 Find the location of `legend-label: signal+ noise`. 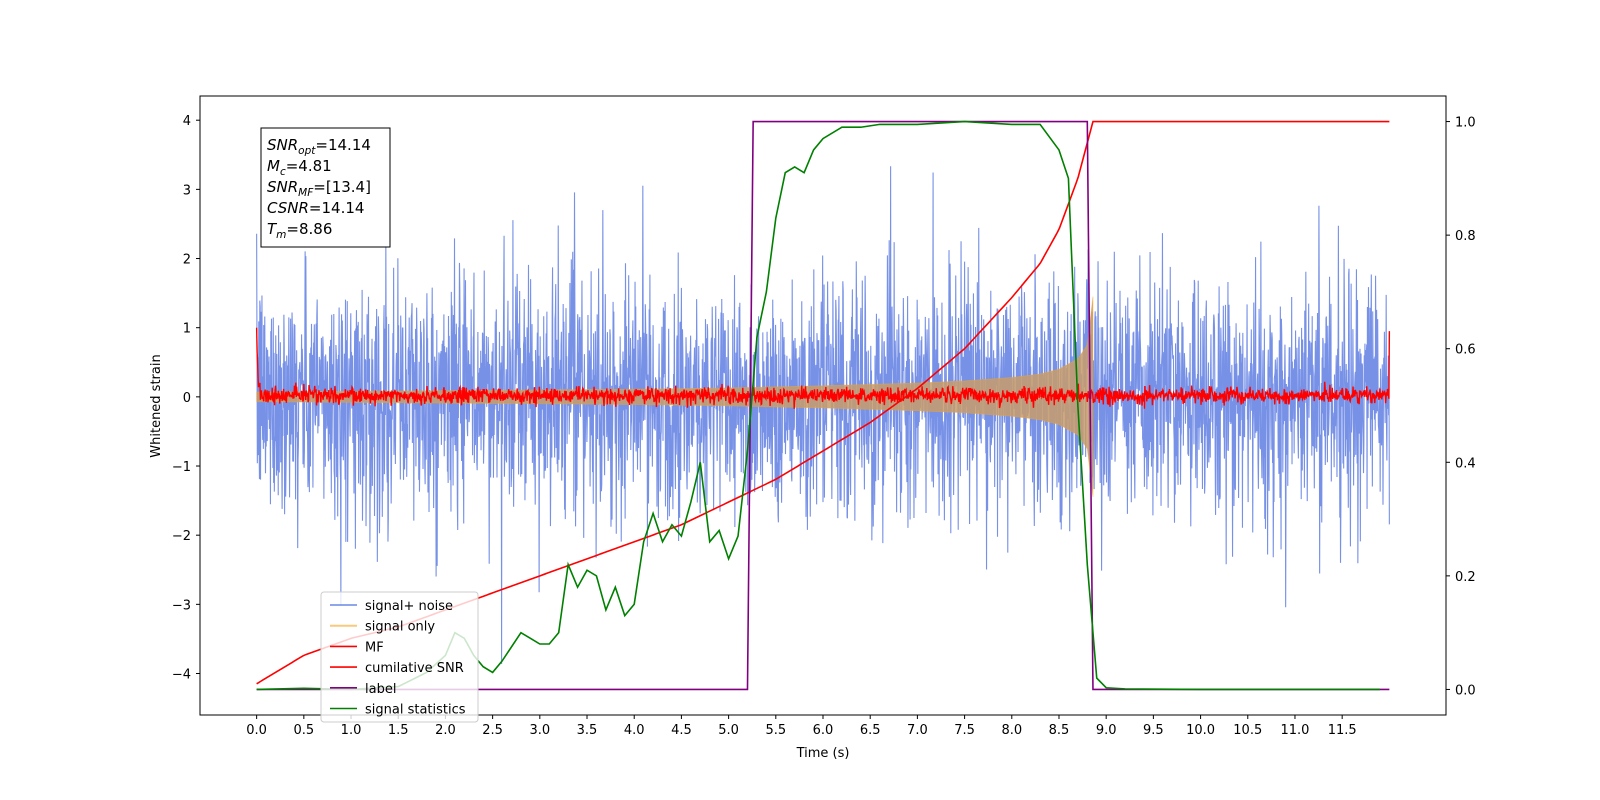

legend-label: signal+ noise is located at coordinates (409, 606).